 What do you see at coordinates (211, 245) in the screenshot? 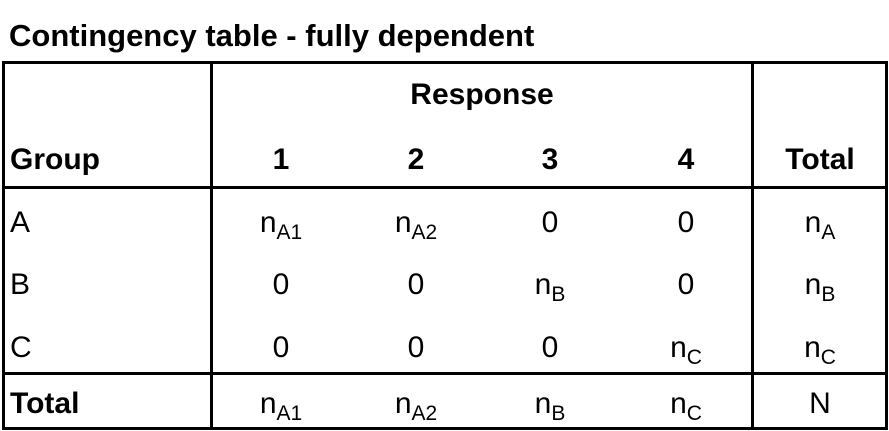
I see `group-column-divider` at bounding box center [211, 245].